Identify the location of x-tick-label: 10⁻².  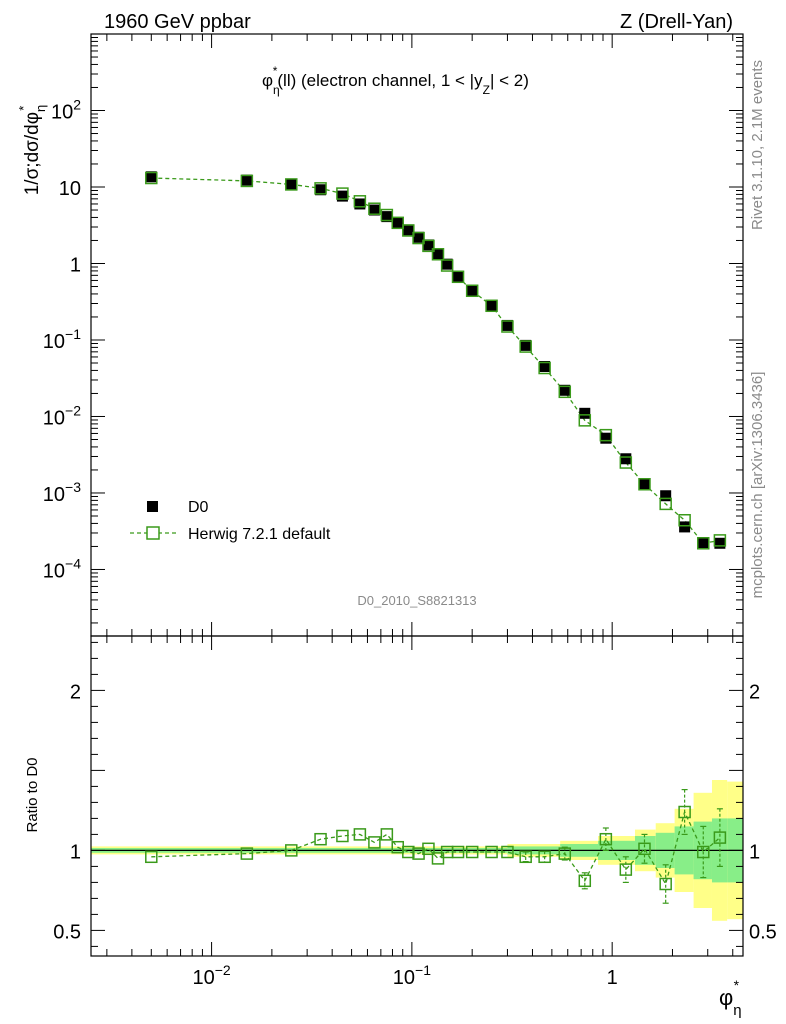
(211, 975).